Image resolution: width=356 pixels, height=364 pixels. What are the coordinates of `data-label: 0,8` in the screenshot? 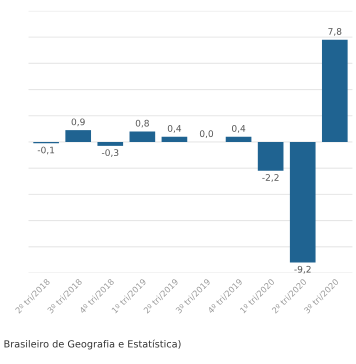 It's located at (142, 124).